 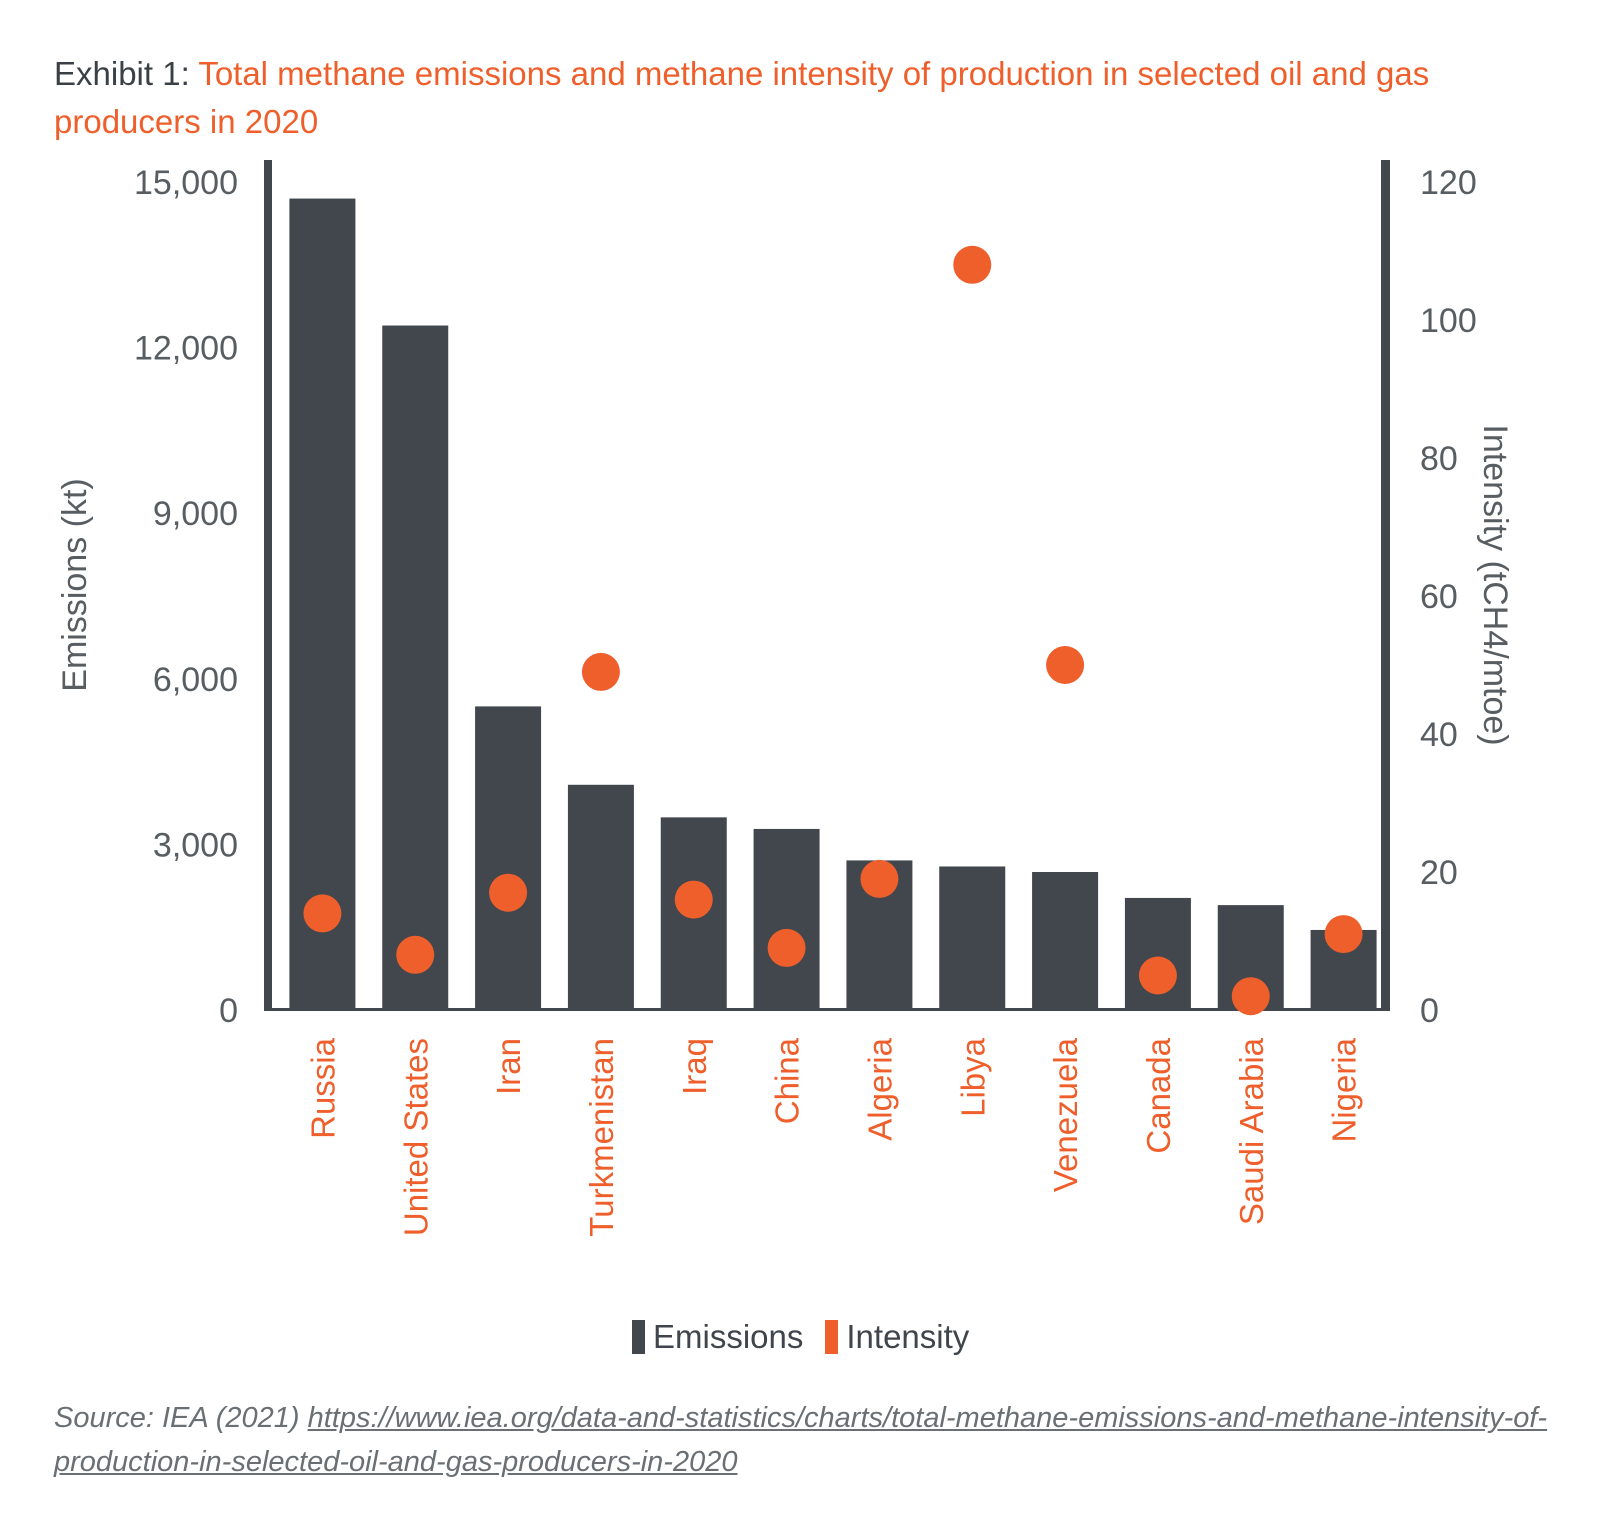 What do you see at coordinates (832, 1337) in the screenshot?
I see `legend-swatch-intensity` at bounding box center [832, 1337].